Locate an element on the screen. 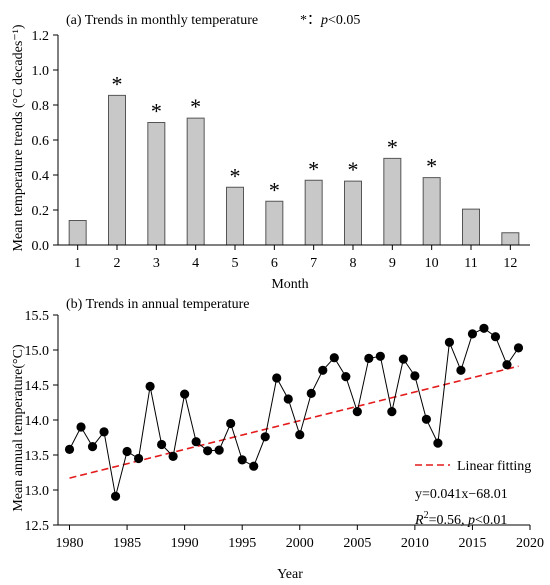 This screenshot has height=585, width=550. x-tick-label: 4 is located at coordinates (195, 263).